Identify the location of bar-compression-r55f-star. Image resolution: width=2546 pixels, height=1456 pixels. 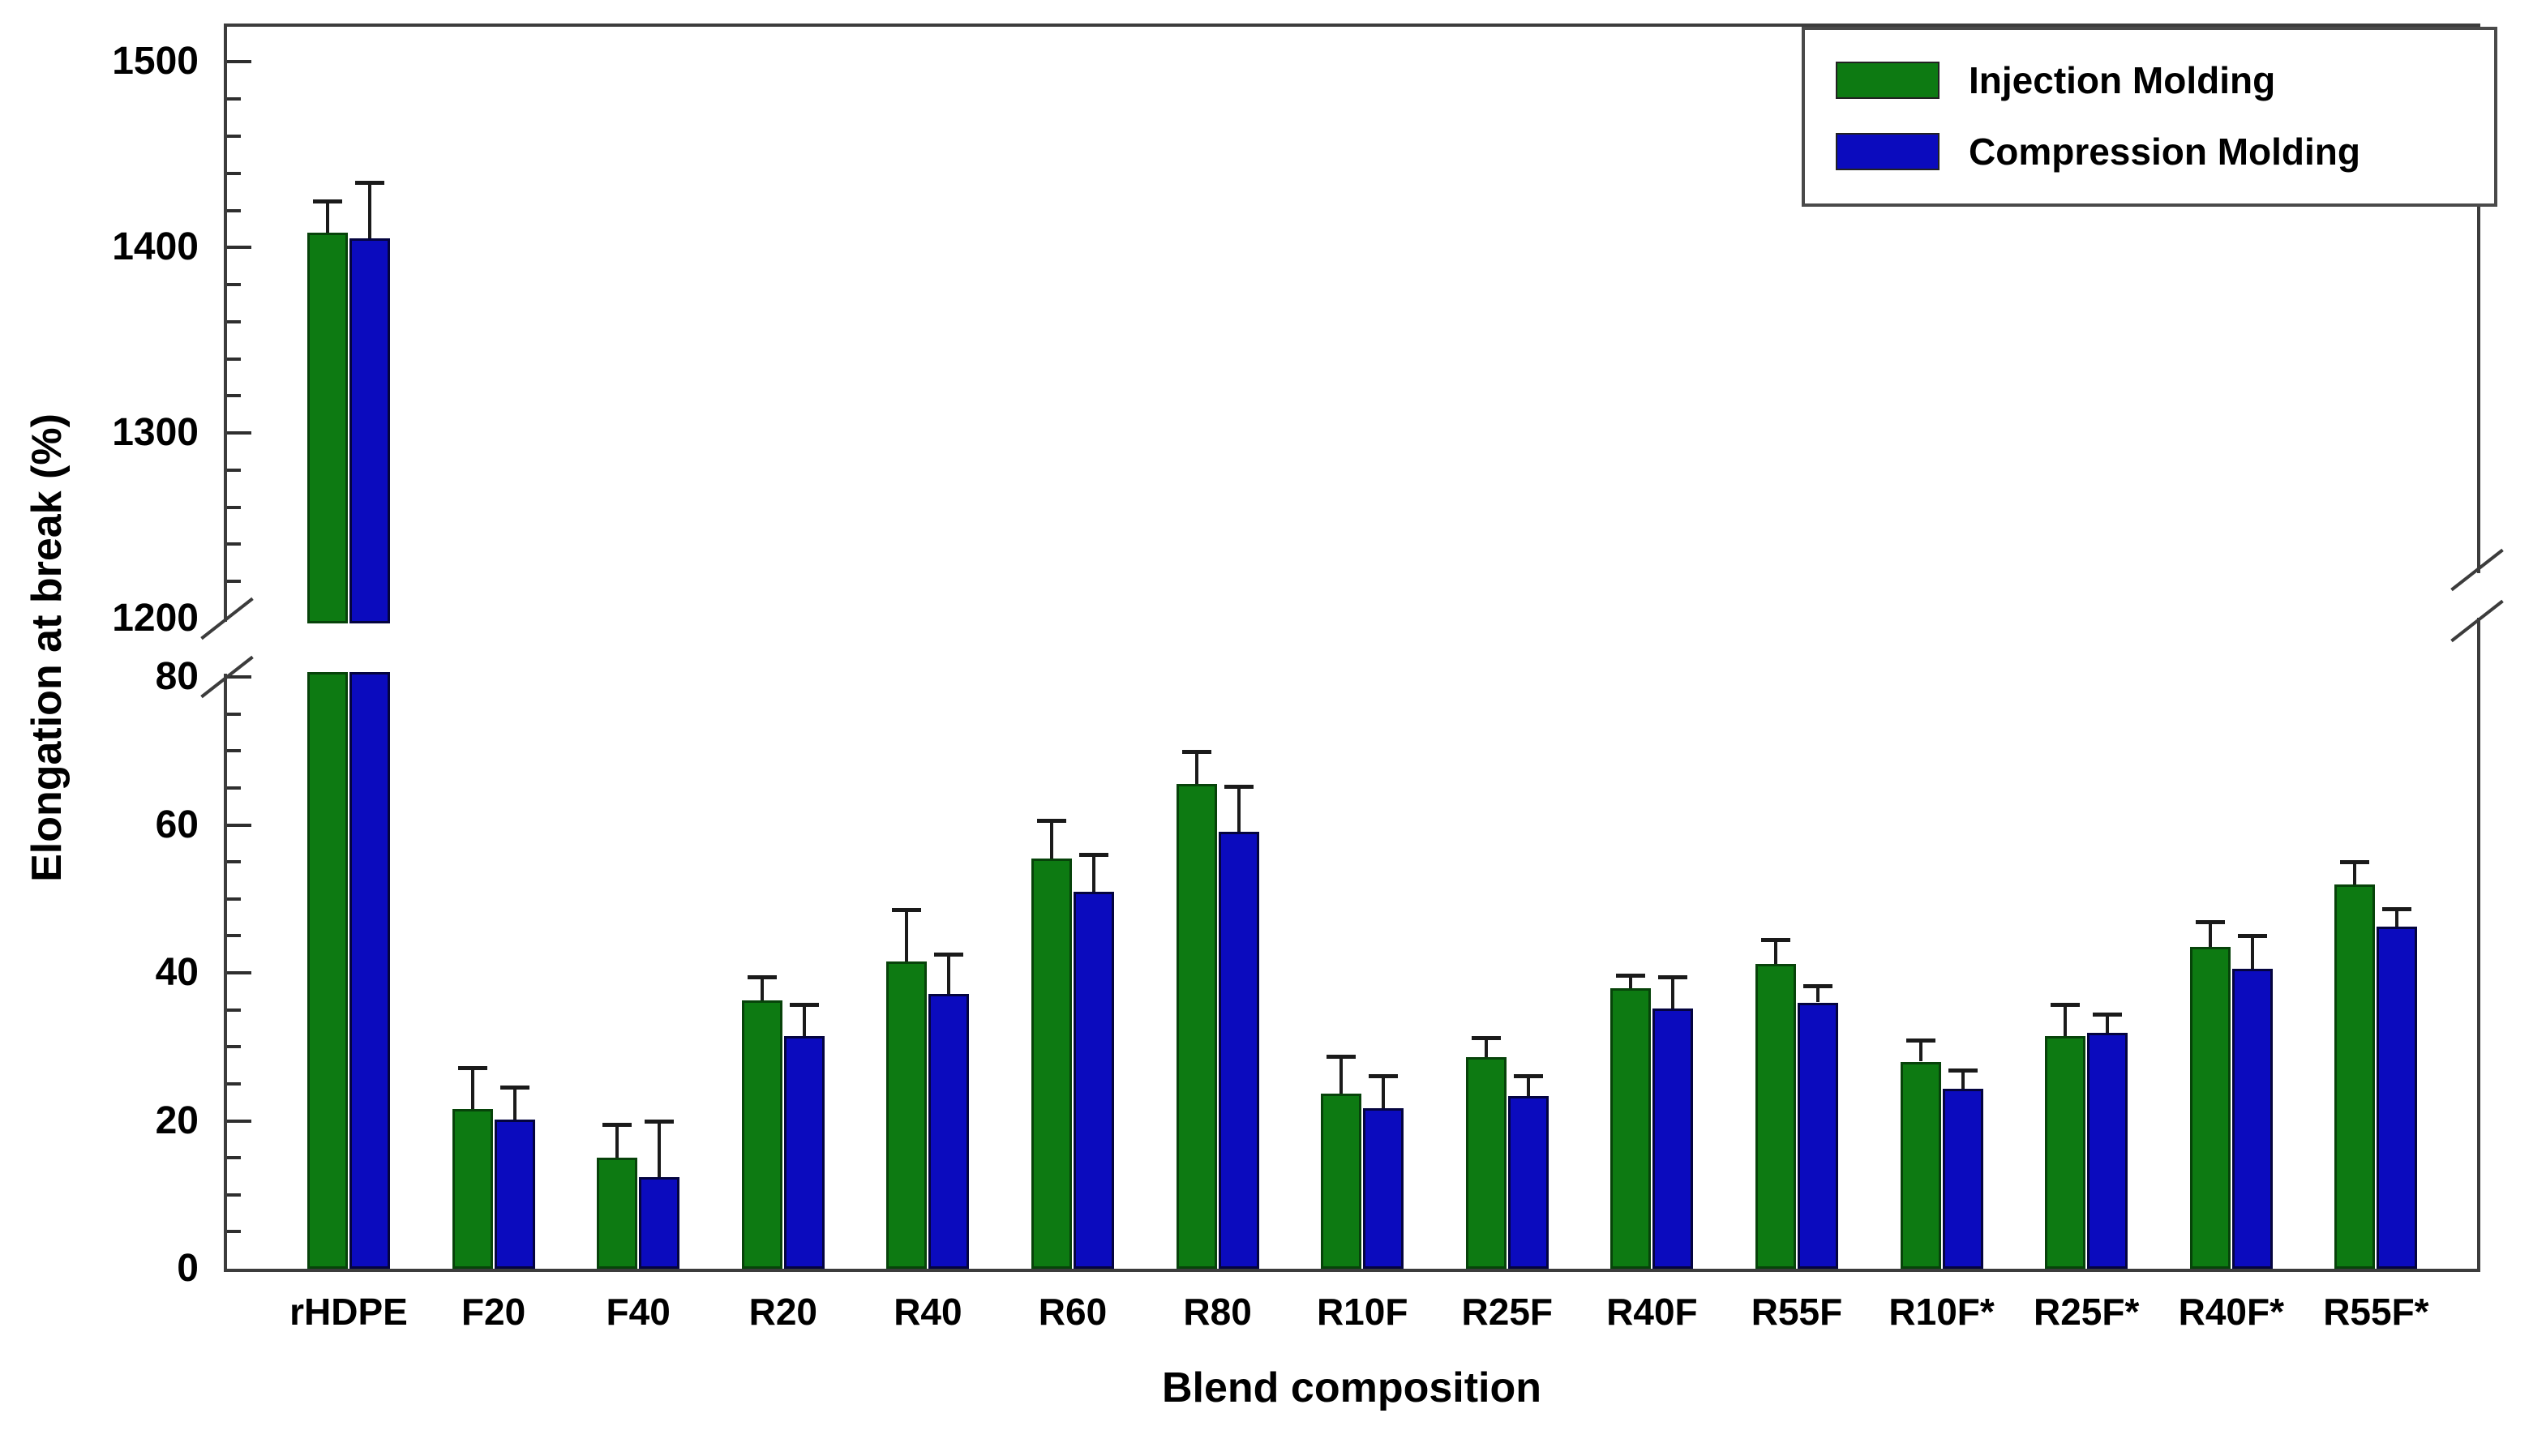
(2398, 1097).